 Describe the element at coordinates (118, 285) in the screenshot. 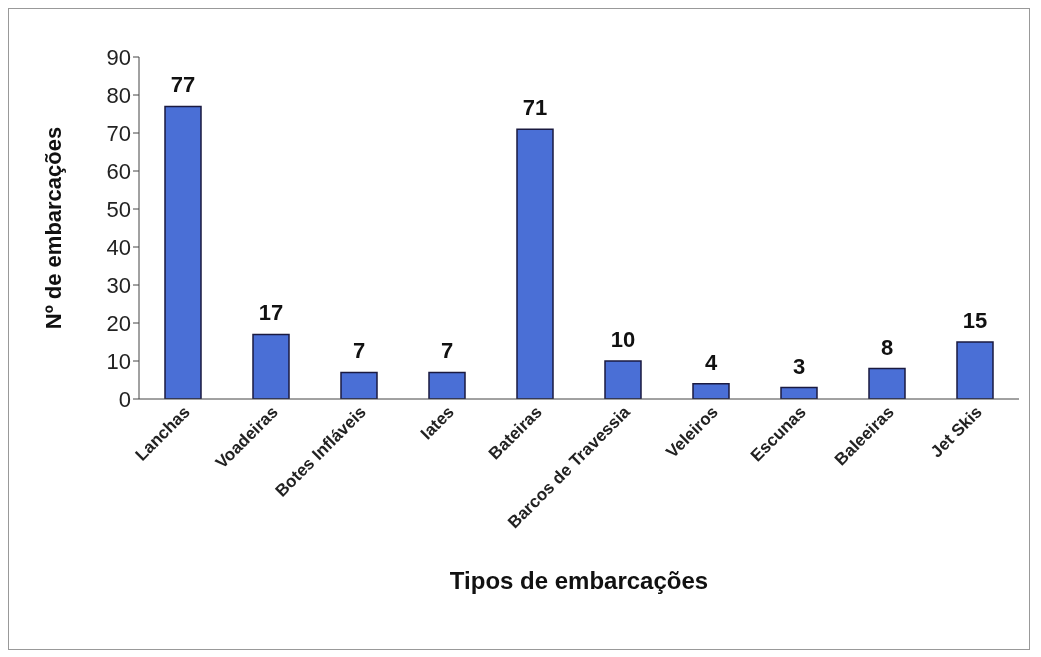

I see `y-tick-label: 30` at that location.